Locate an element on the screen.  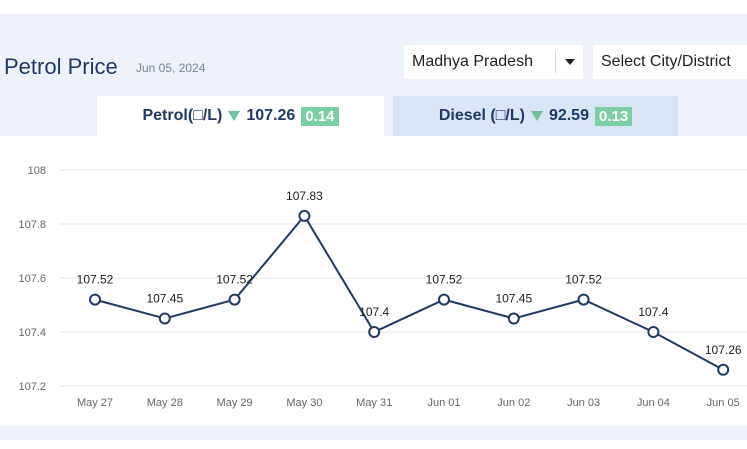
tab-diesel: Diesel (□/L) 92.59 0.13 is located at coordinates (535, 116).